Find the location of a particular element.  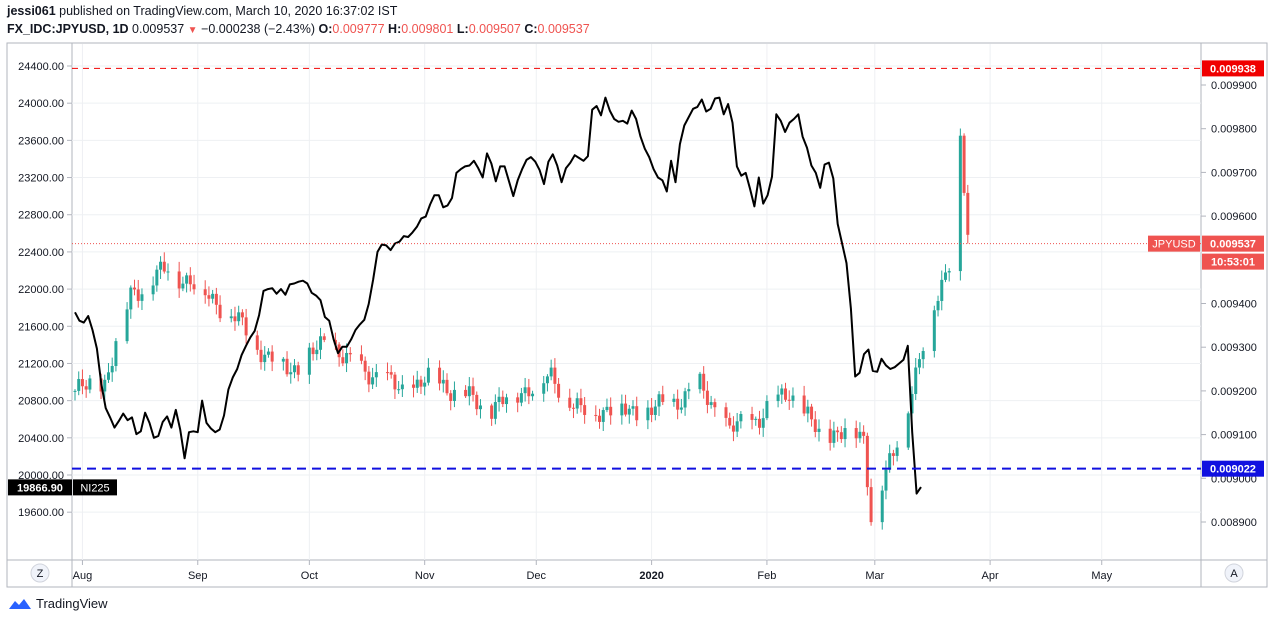

time-tick-label: Aug is located at coordinates (83, 576).